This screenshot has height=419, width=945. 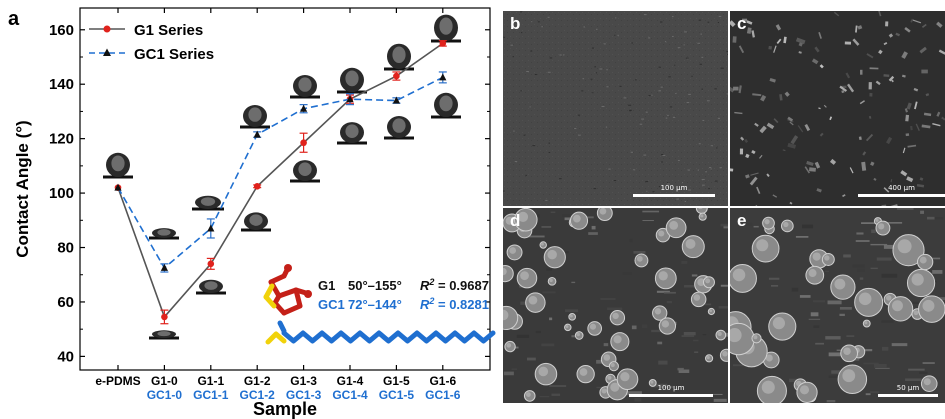 What do you see at coordinates (305, 169) in the screenshot?
I see `droplet-highlight` at bounding box center [305, 169].